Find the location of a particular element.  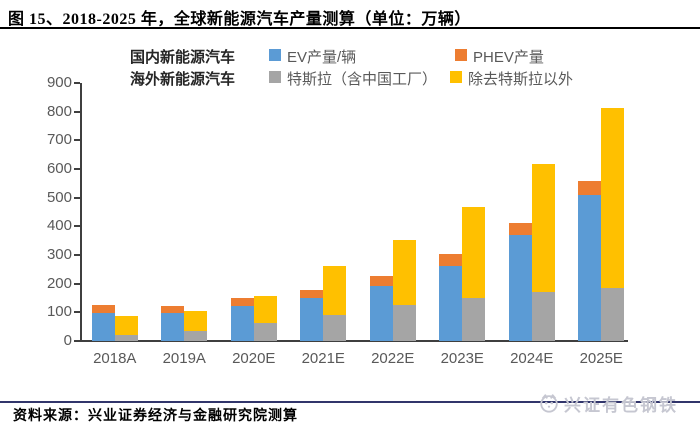

y-tick-label: 100 is located at coordinates (59, 312).